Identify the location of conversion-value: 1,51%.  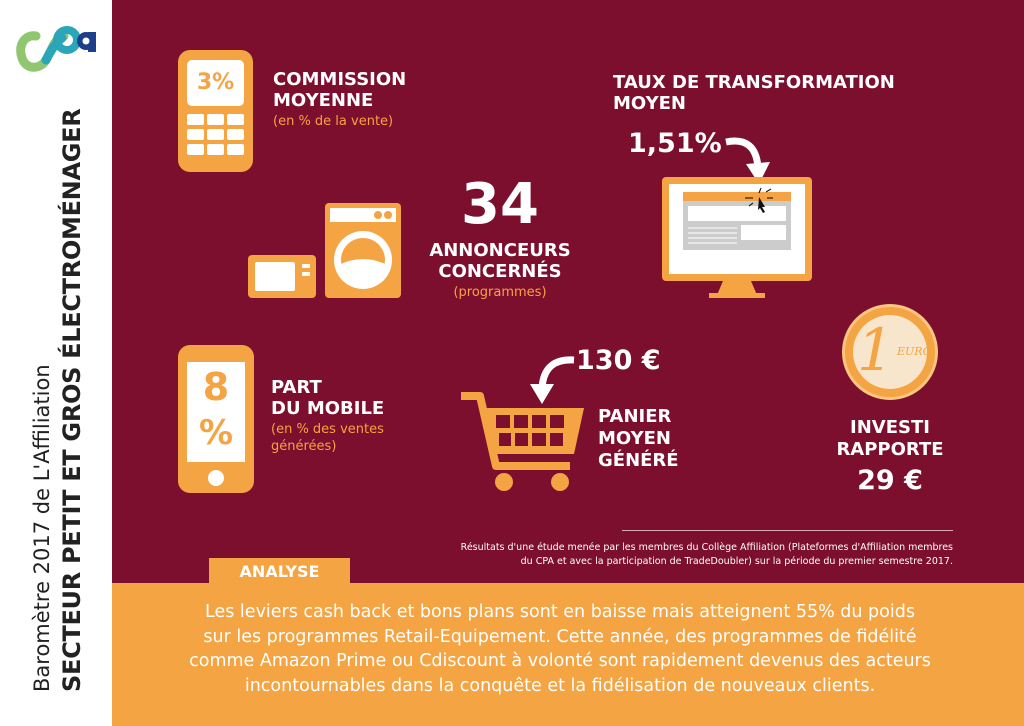
(675, 143).